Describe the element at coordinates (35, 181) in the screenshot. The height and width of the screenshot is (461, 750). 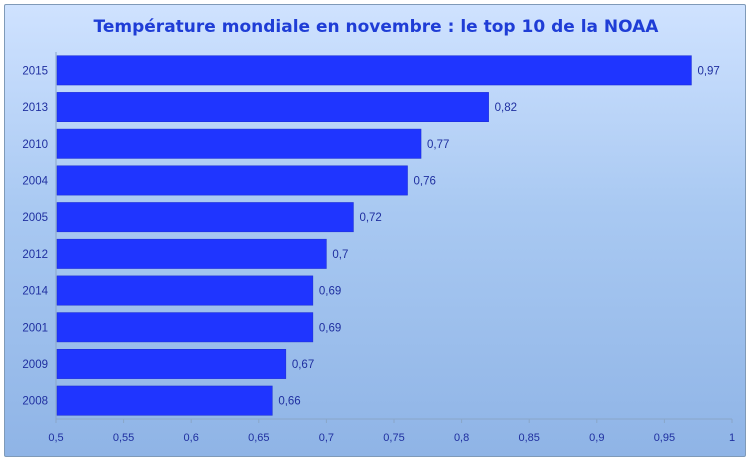
I see `category-label-2004: 2004` at that location.